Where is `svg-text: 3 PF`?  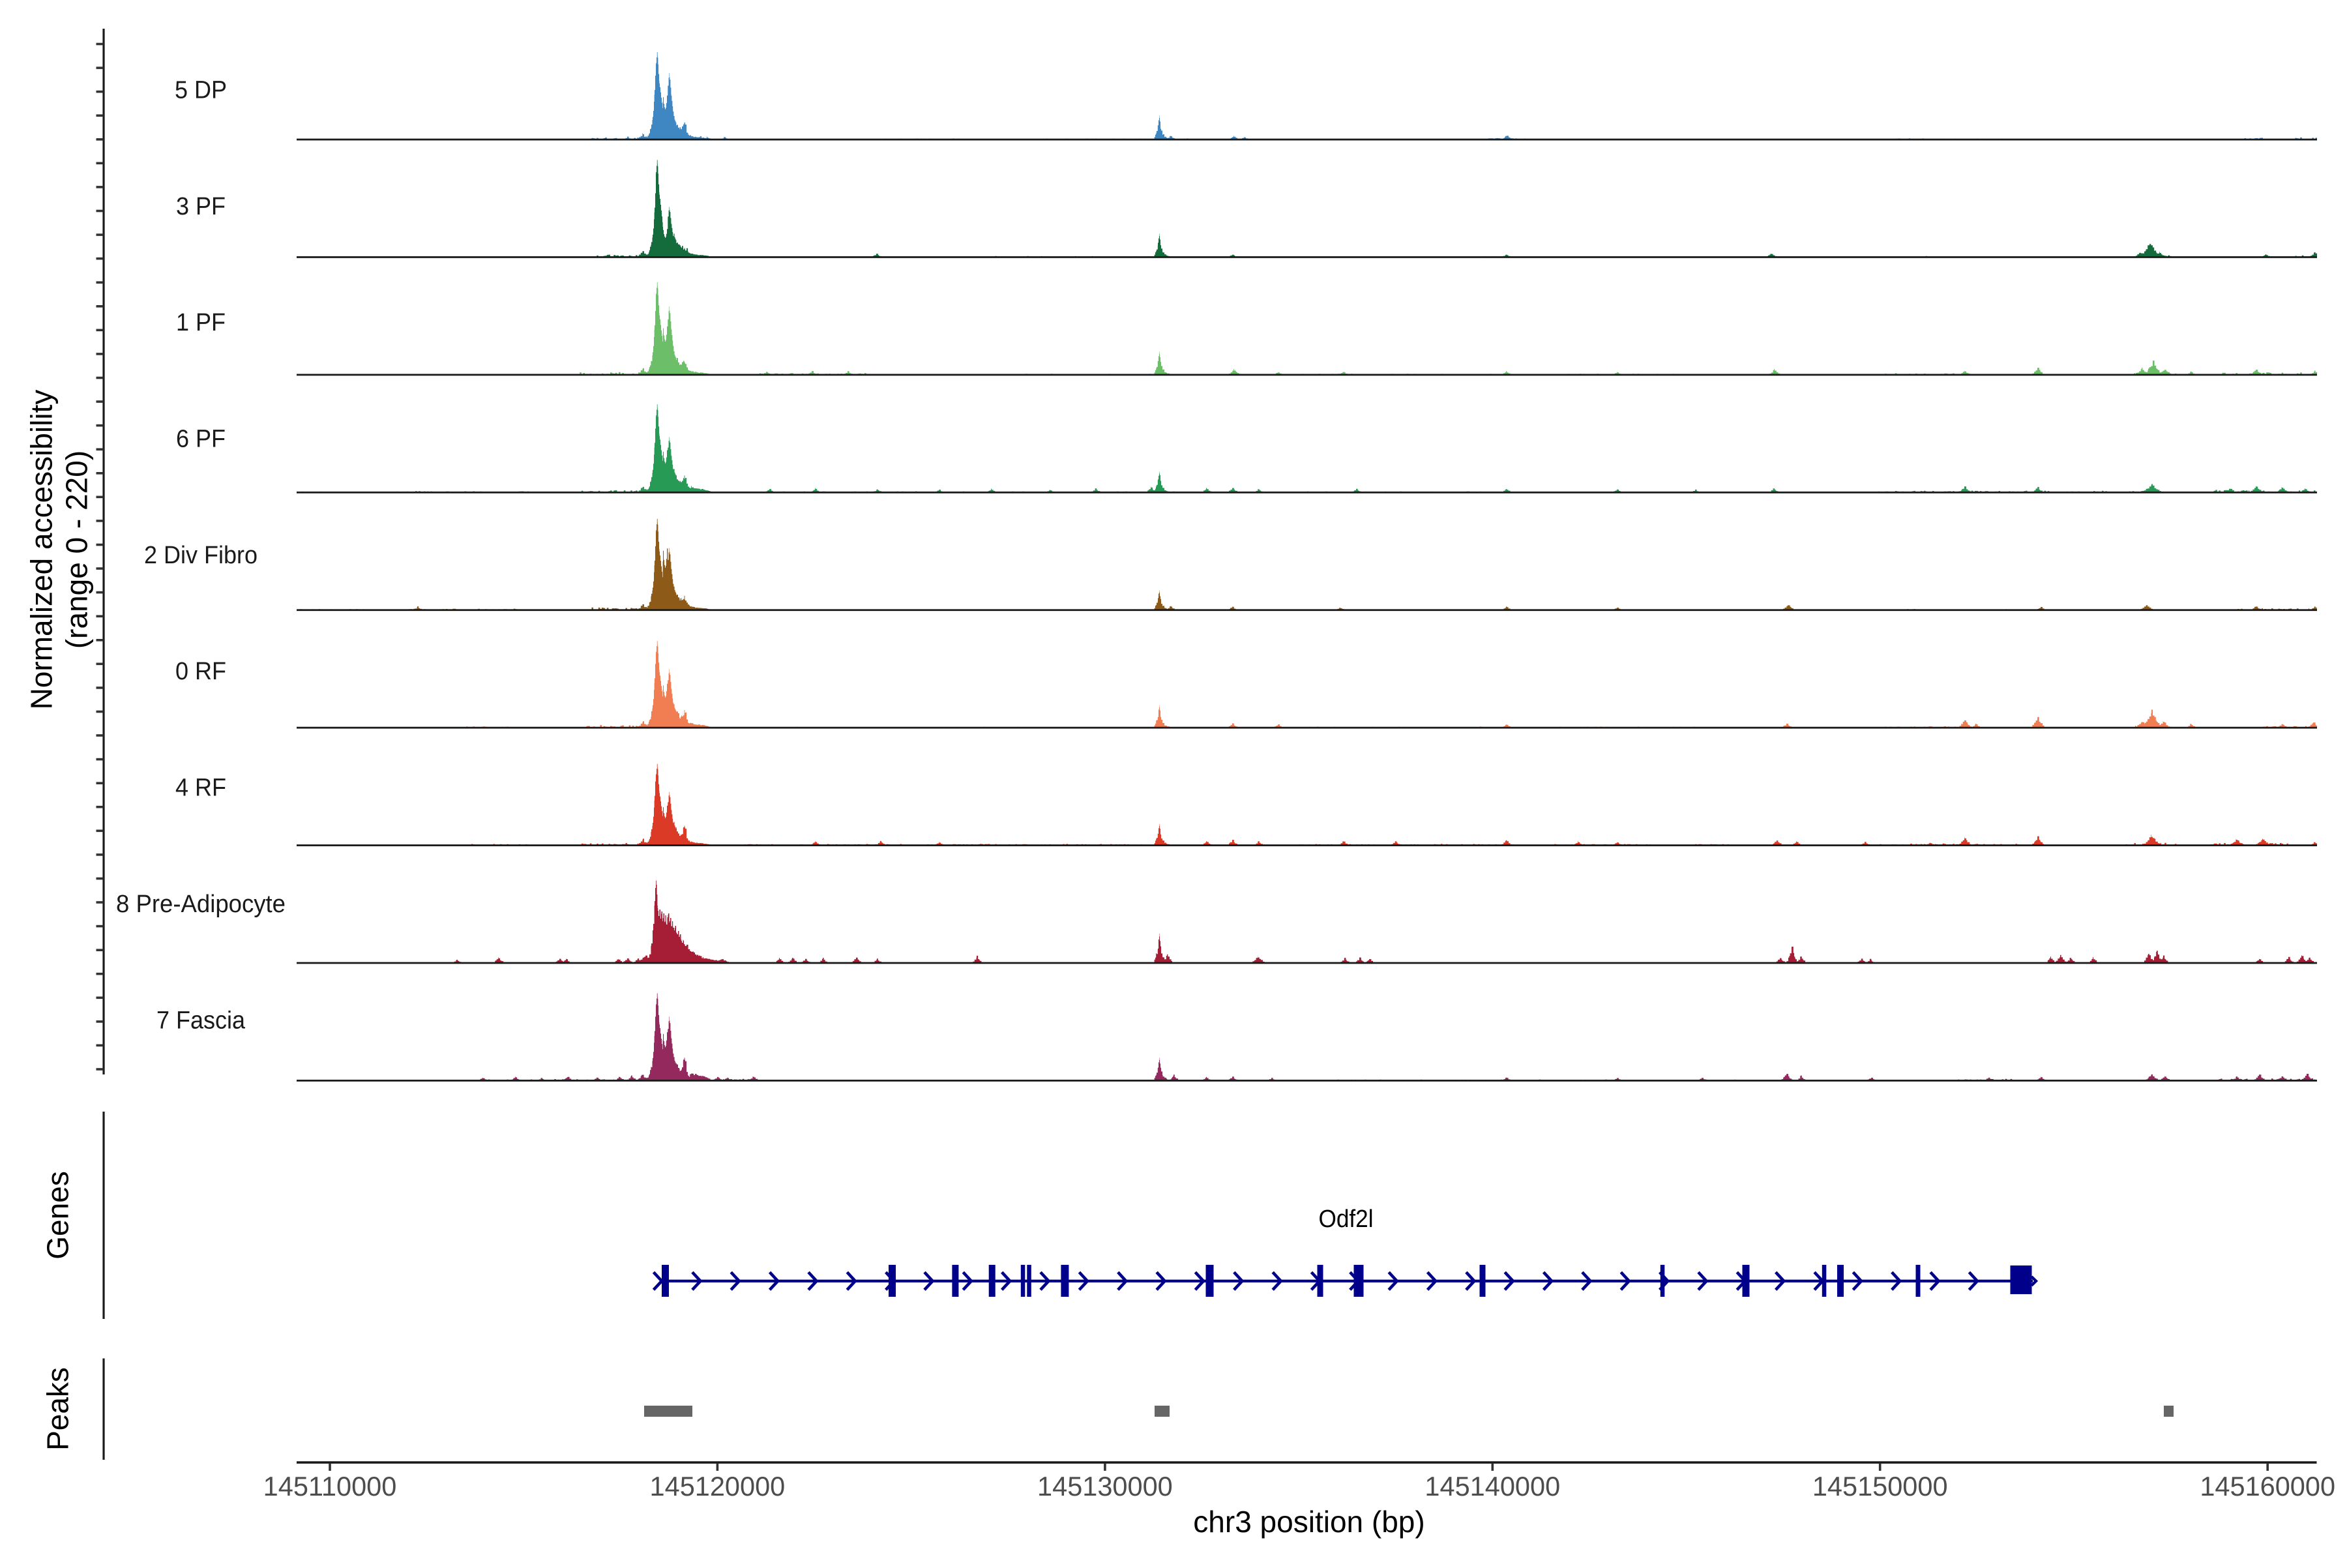 svg-text: 3 PF is located at coordinates (201, 207).